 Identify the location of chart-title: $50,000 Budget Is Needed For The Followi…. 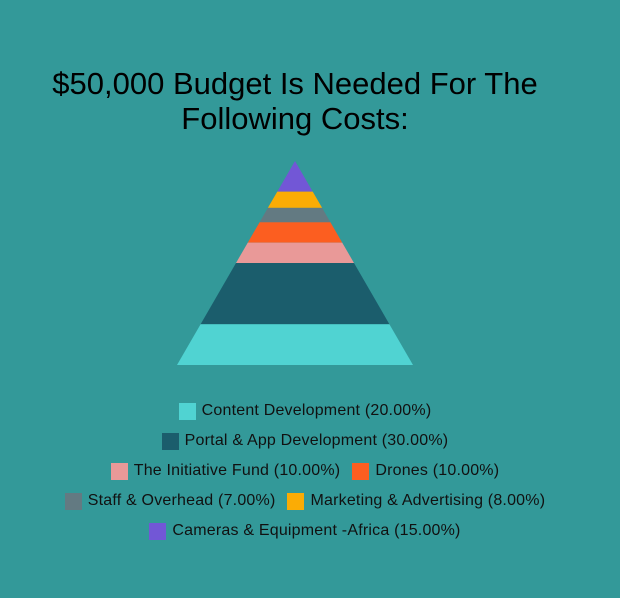
(295, 101).